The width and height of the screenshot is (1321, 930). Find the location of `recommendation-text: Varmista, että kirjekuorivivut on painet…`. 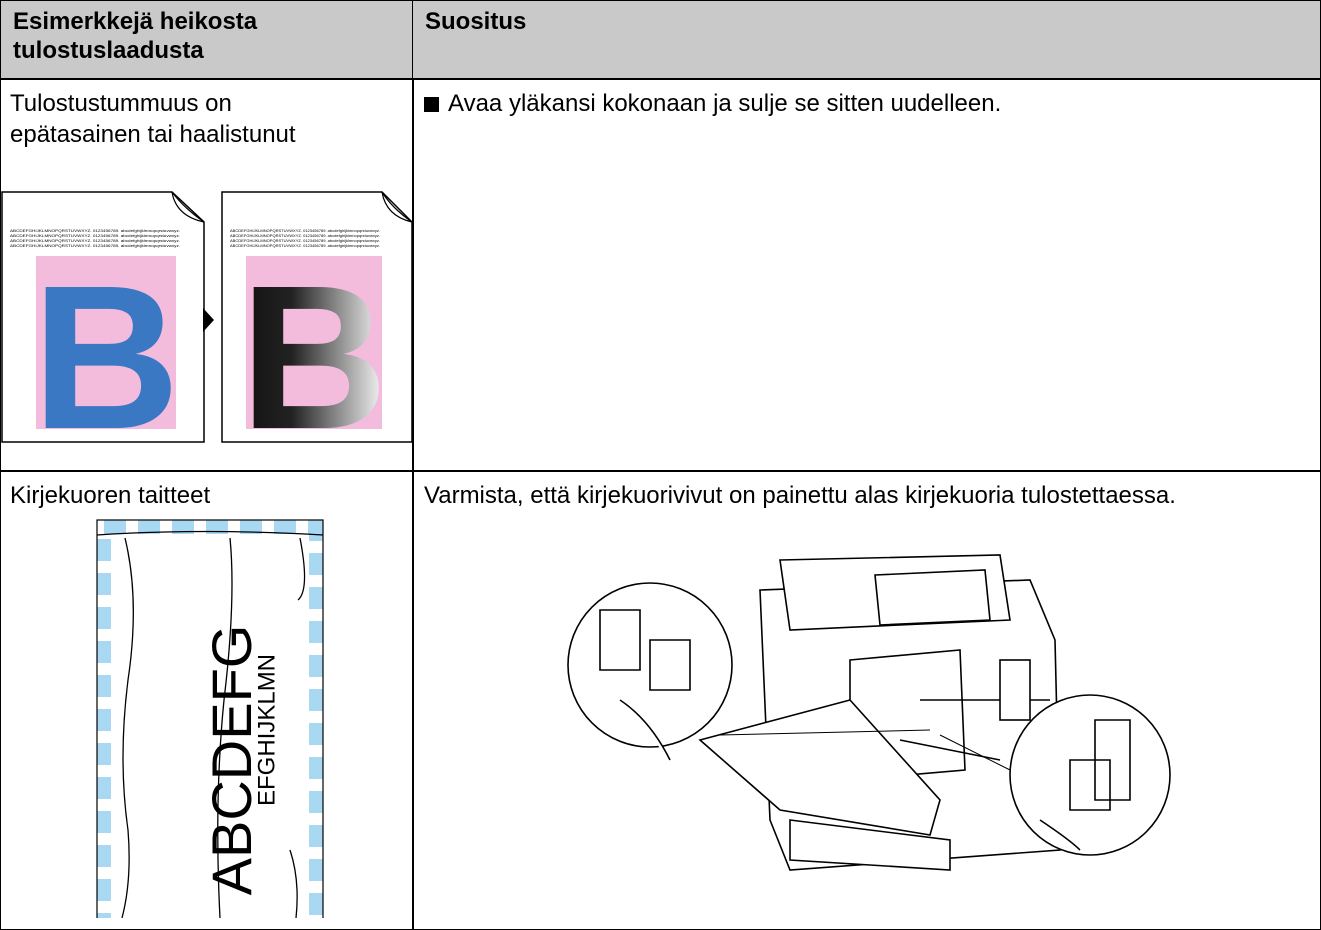

recommendation-text: Varmista, että kirjekuorivivut on painet… is located at coordinates (800, 495).